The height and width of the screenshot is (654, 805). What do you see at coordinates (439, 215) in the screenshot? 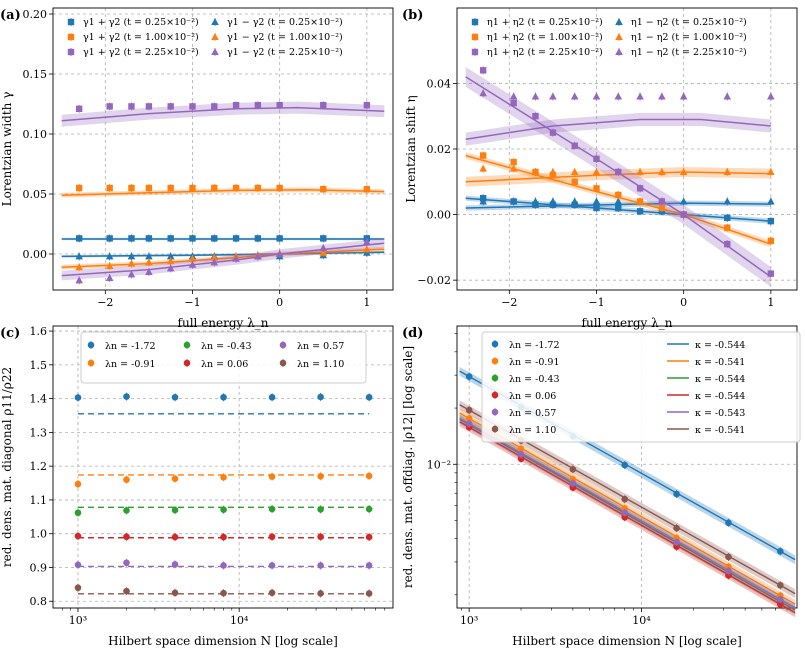
I see `y-tick-label: 0.00` at bounding box center [439, 215].